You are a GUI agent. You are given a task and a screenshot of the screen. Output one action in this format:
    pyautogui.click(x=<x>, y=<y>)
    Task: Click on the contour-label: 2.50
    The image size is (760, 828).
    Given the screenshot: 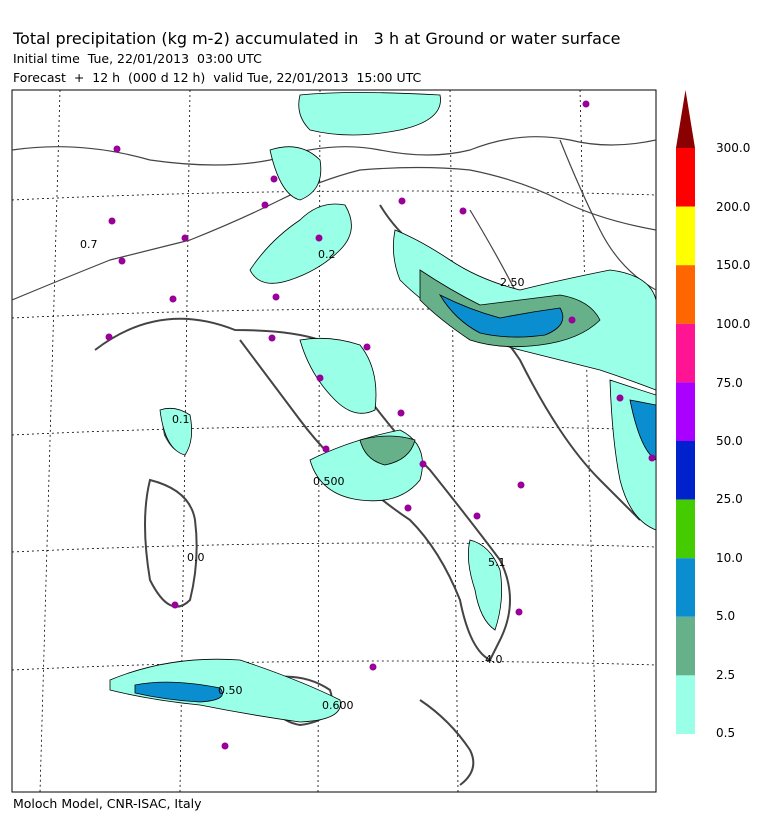 What is the action you would take?
    pyautogui.click(x=512, y=282)
    